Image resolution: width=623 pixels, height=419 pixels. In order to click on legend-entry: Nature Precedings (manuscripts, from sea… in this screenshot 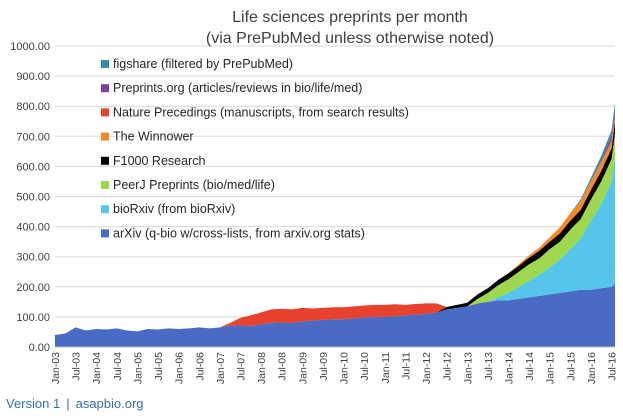, I will do `click(261, 112)`.